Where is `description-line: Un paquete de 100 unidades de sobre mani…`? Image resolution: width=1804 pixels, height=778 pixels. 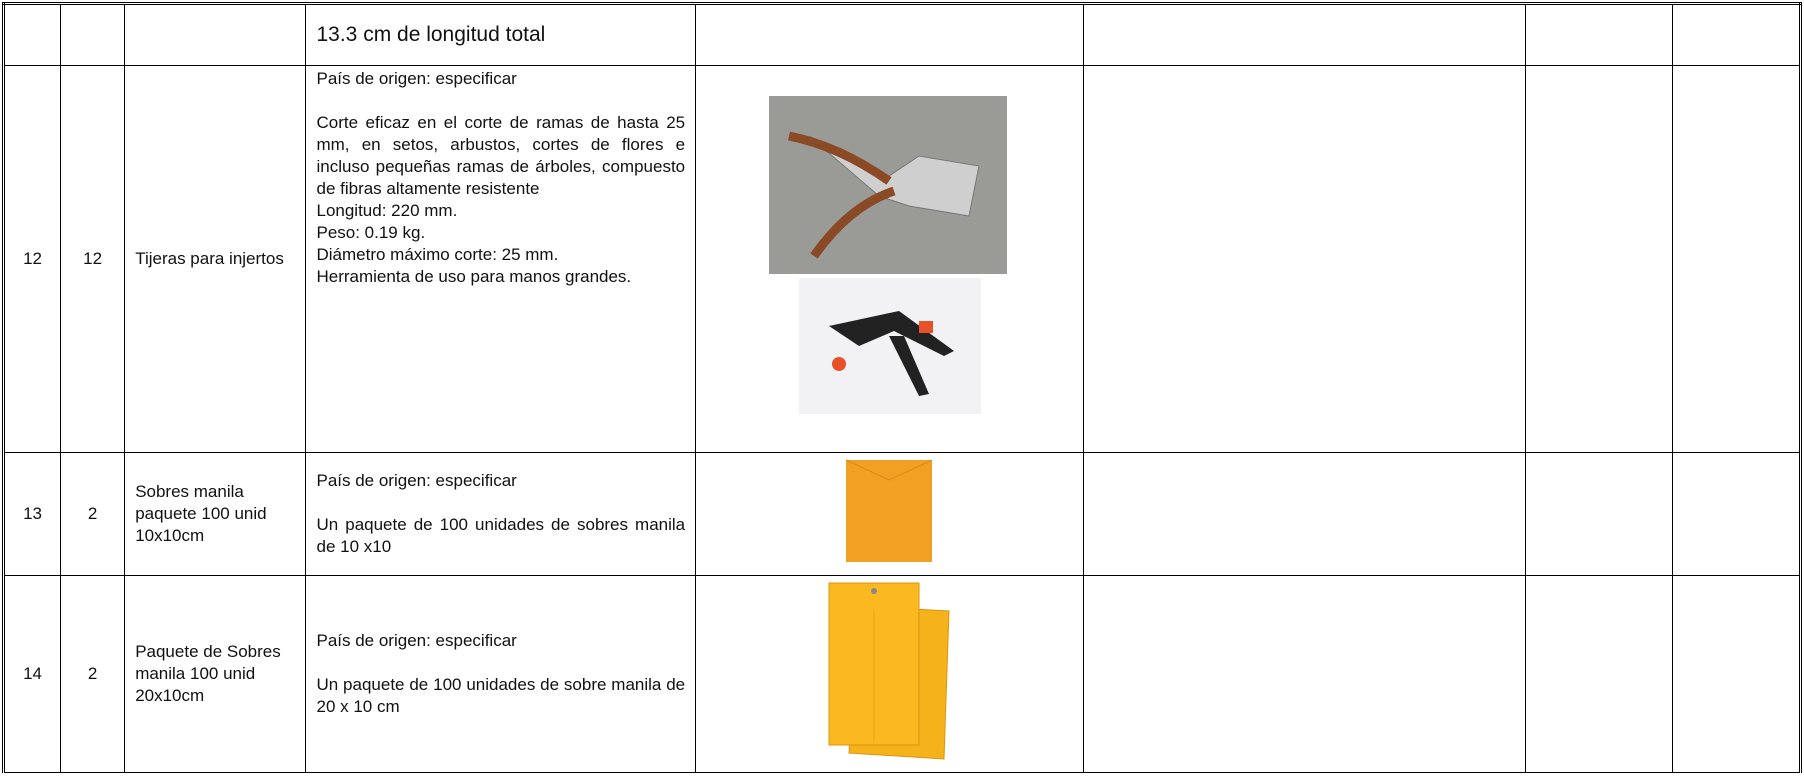
description-line: Un paquete de 100 unidades de sobre mani… is located at coordinates (501, 695).